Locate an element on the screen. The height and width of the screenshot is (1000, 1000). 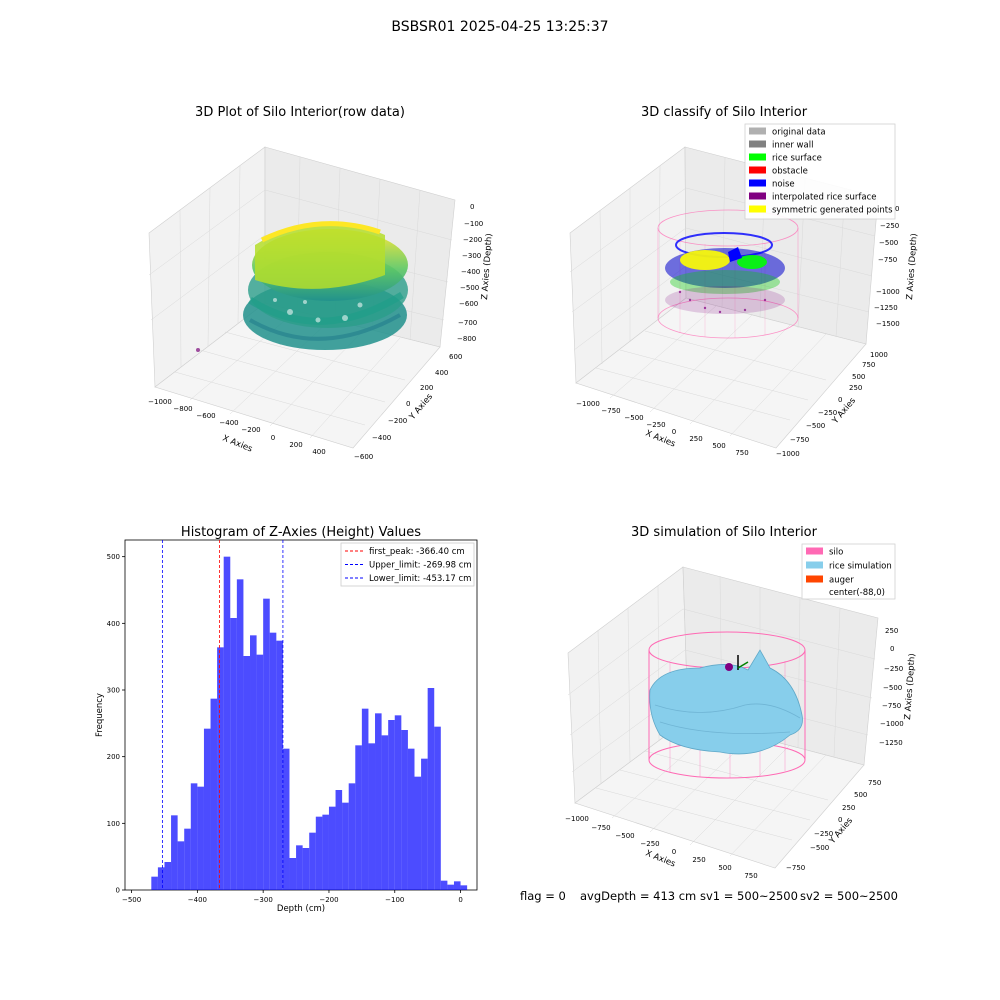
y-tick-label: 0 is located at coordinates (118, 891).